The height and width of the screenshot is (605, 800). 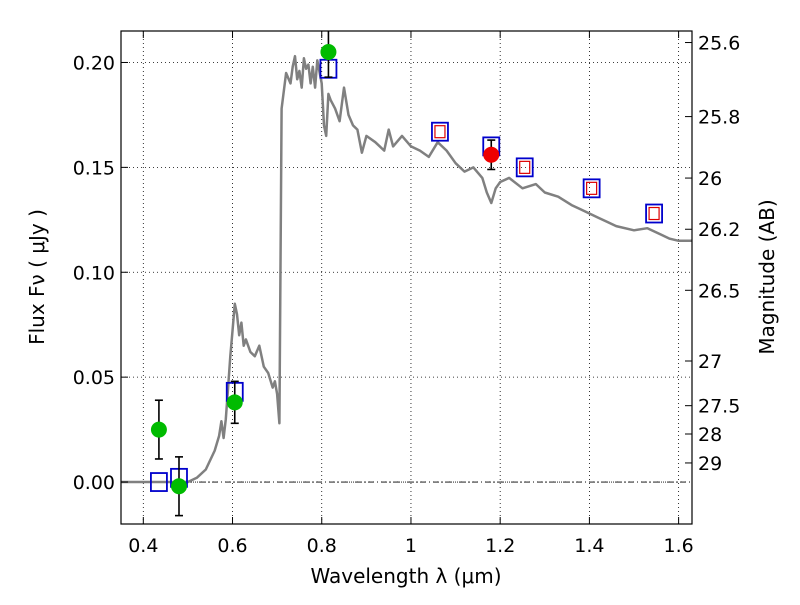 I want to click on y-tick-label: 0.10, so click(x=94, y=273).